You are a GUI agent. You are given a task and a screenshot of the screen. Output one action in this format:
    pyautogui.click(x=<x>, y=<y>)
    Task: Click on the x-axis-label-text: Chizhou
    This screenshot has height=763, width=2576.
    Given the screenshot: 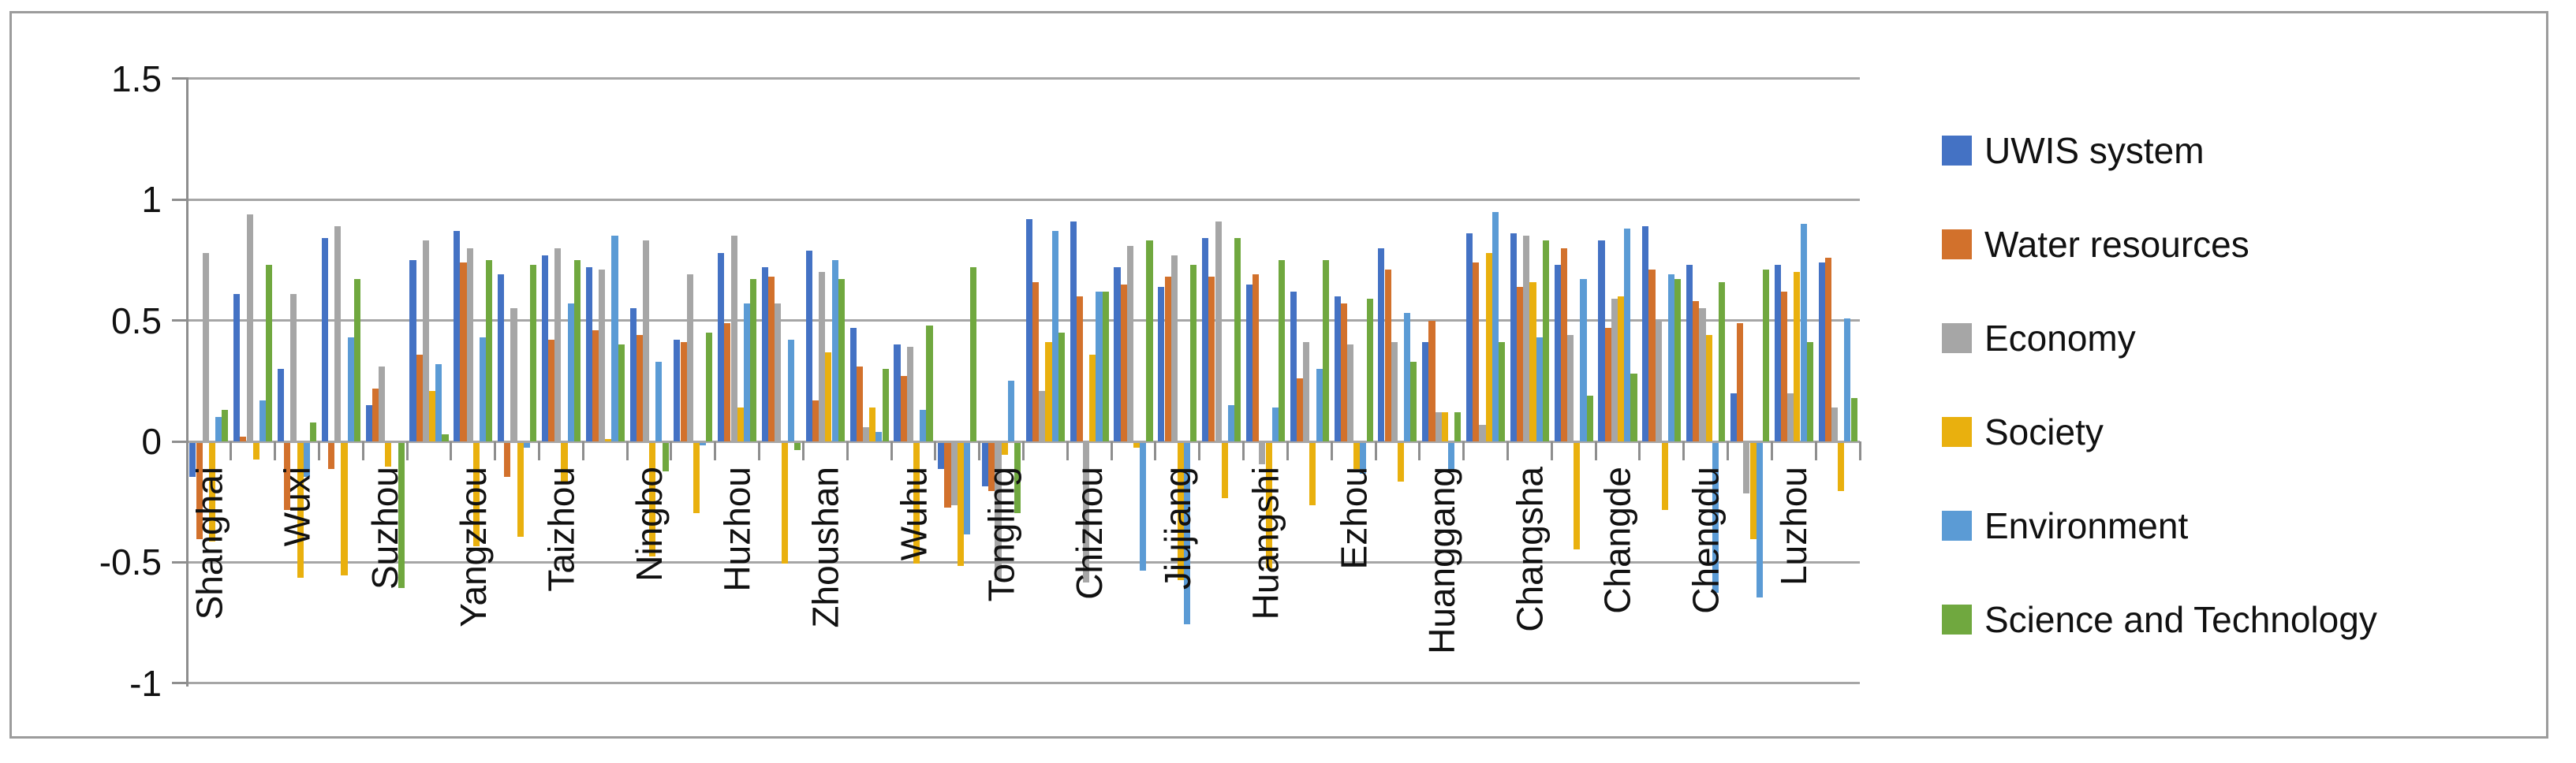 What is the action you would take?
    pyautogui.click(x=1090, y=533)
    